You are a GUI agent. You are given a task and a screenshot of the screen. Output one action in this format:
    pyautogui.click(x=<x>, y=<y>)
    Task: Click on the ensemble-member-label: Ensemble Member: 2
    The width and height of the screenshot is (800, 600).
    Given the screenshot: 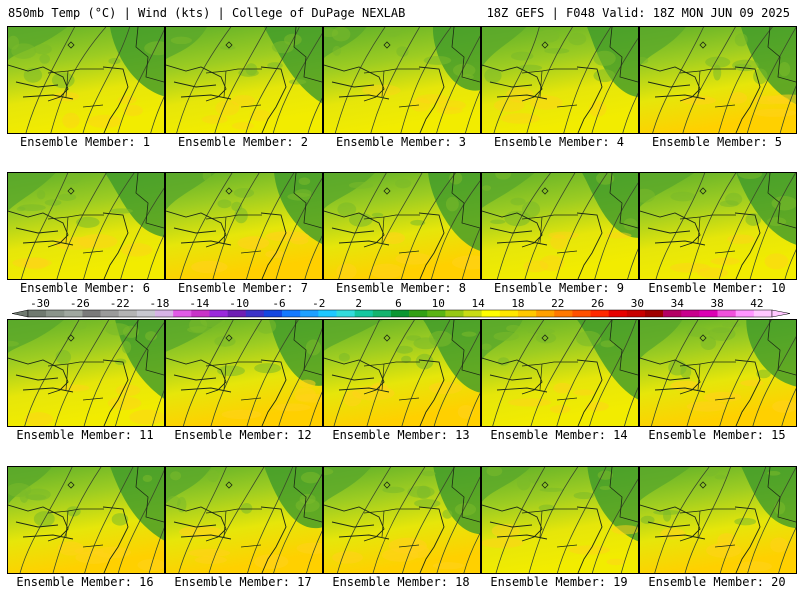 What is the action you would take?
    pyautogui.click(x=243, y=142)
    